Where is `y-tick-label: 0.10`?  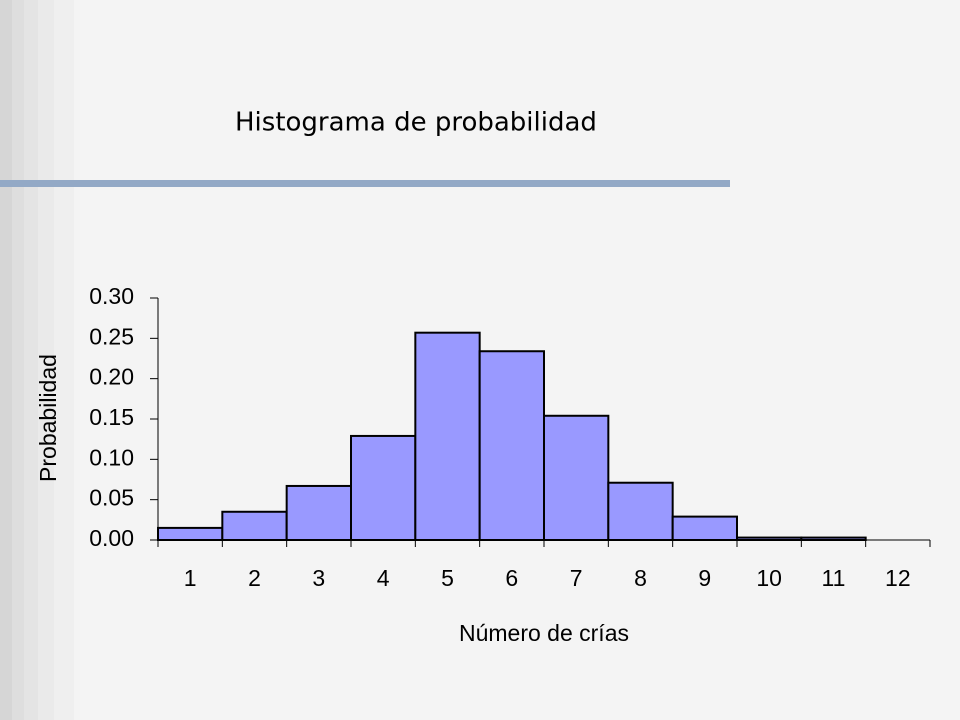 y-tick-label: 0.10 is located at coordinates (111, 457).